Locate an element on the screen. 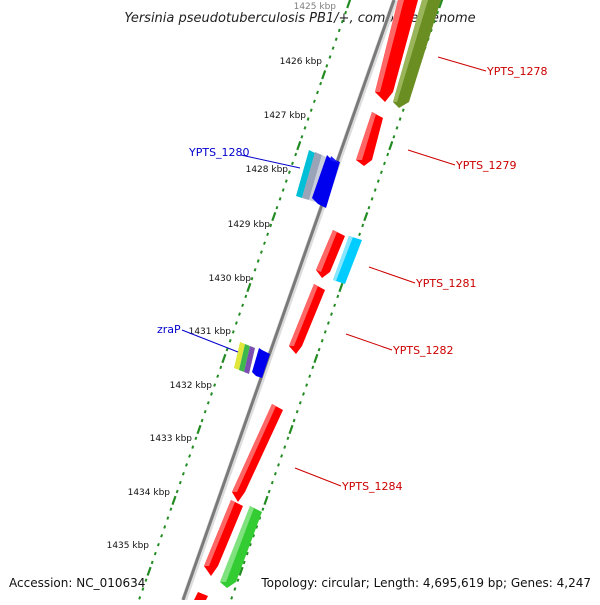 This screenshot has width=600, height=605. feature-YPTS_1279-highlight is located at coordinates (366, 136).